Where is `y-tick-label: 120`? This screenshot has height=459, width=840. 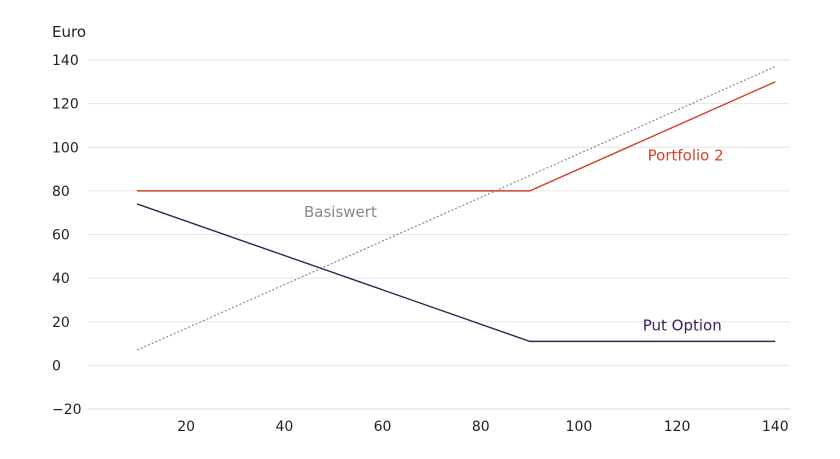 y-tick-label: 120 is located at coordinates (65, 105).